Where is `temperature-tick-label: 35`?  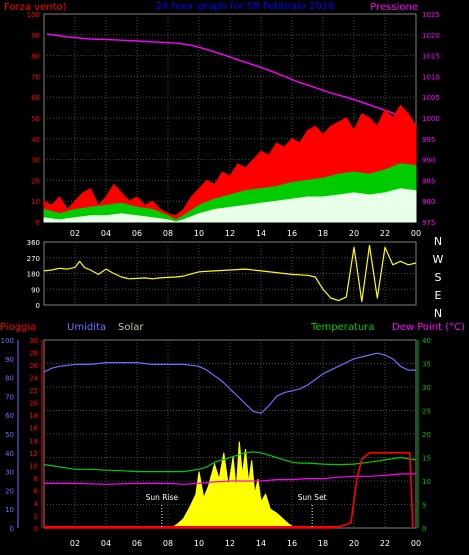
temperature-tick-label: 35 is located at coordinates (426, 365).